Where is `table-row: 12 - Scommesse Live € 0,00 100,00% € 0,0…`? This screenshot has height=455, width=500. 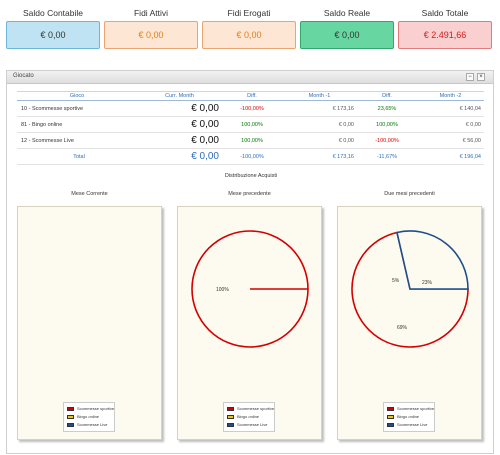
table-row: 12 - Scommesse Live € 0,00 100,00% € 0,0… is located at coordinates (250, 140).